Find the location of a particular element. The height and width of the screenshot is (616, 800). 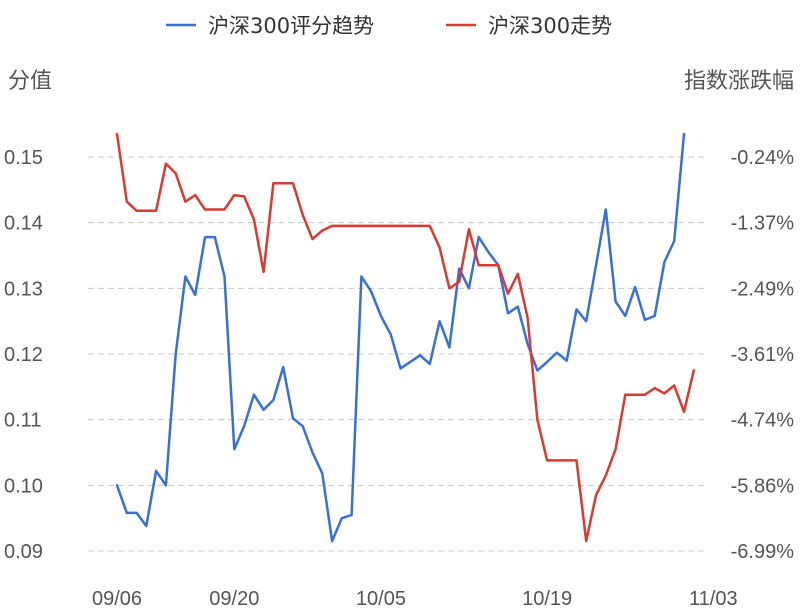

y-left-tick-label: 0.14 is located at coordinates (23, 224).